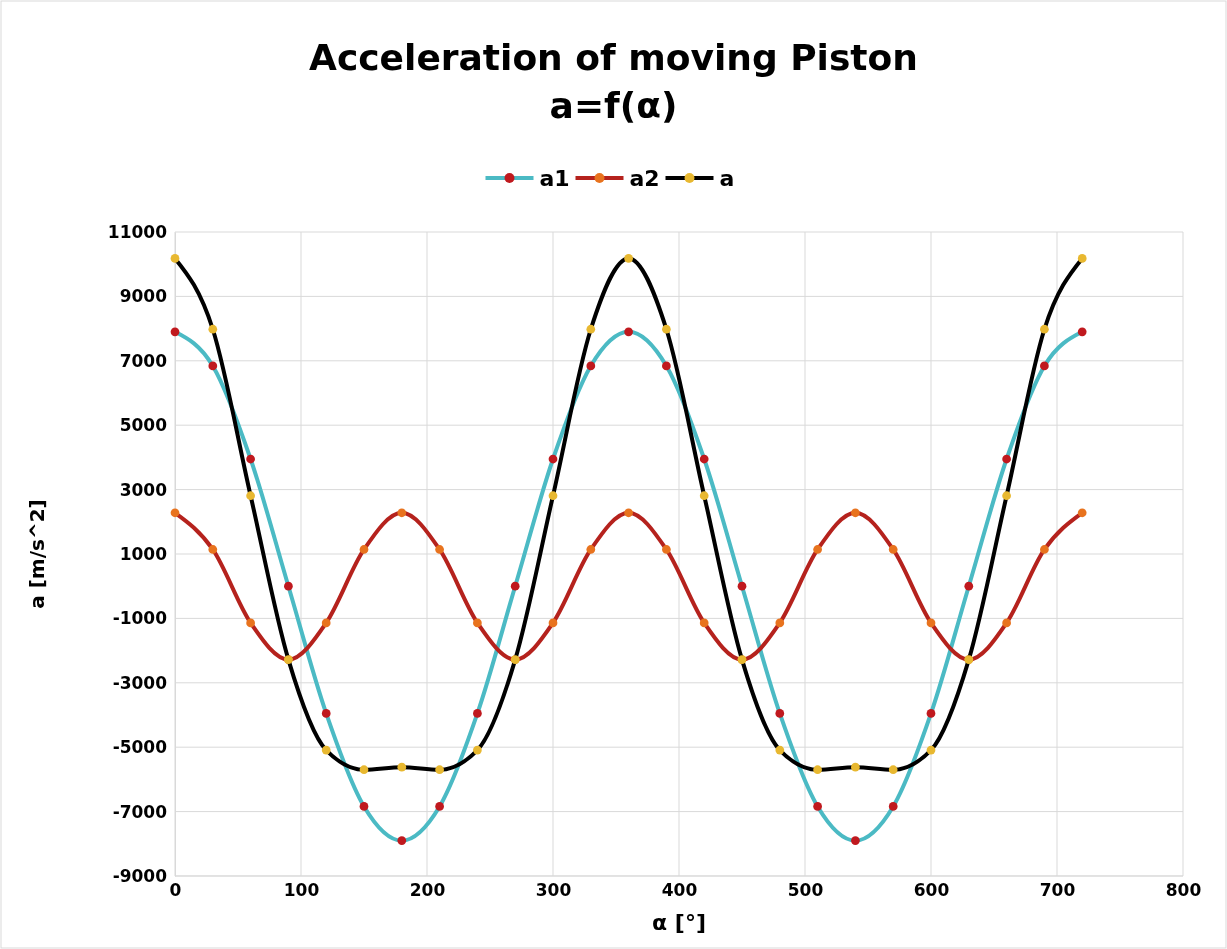 This screenshot has width=1227, height=949. I want to click on y-tick-label: 7000, so click(143, 360).